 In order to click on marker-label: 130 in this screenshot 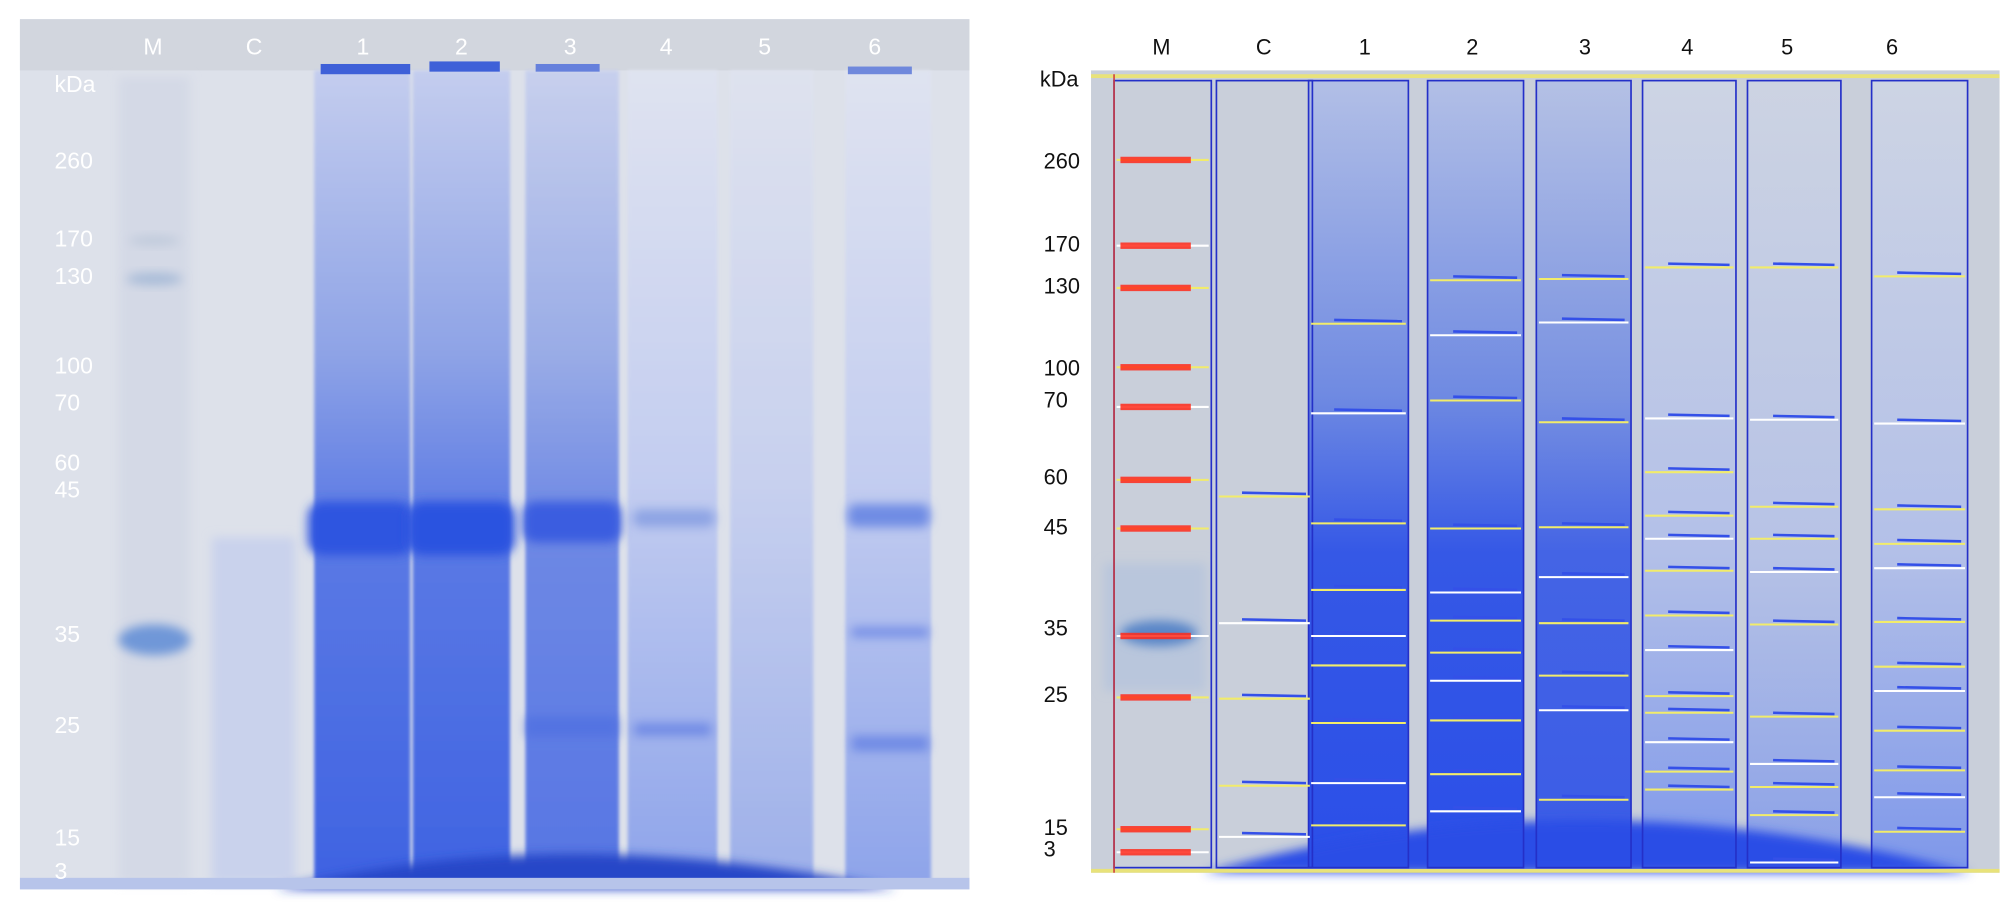, I will do `click(1062, 286)`.